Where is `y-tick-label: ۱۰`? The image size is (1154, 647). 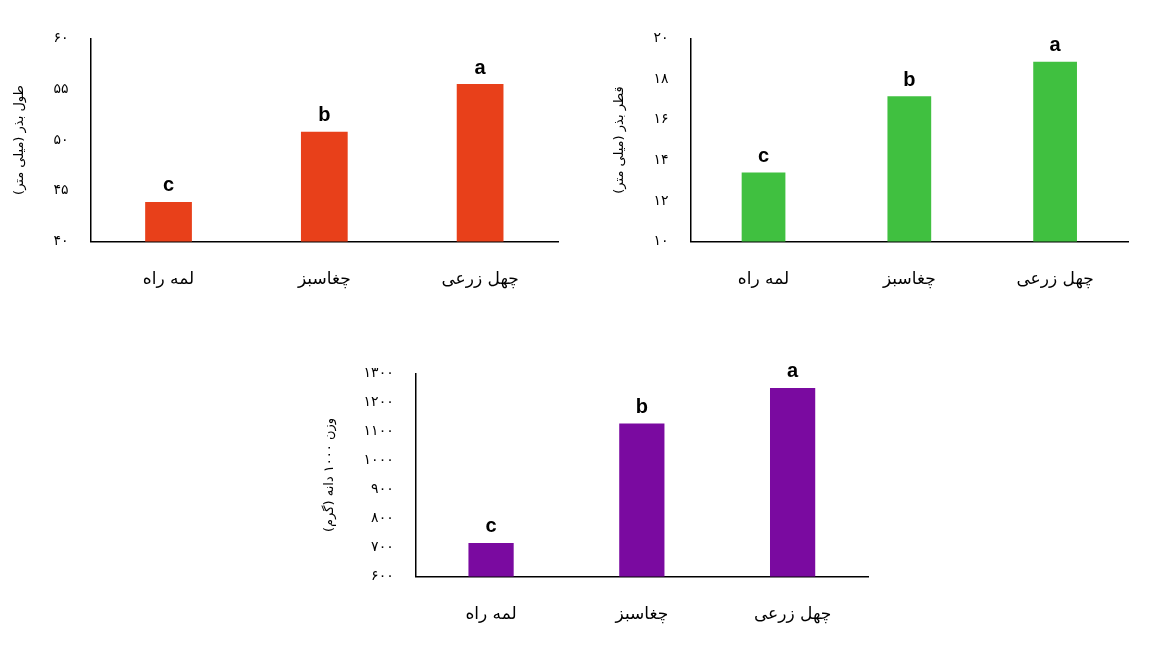 y-tick-label: ۱۰ is located at coordinates (661, 240).